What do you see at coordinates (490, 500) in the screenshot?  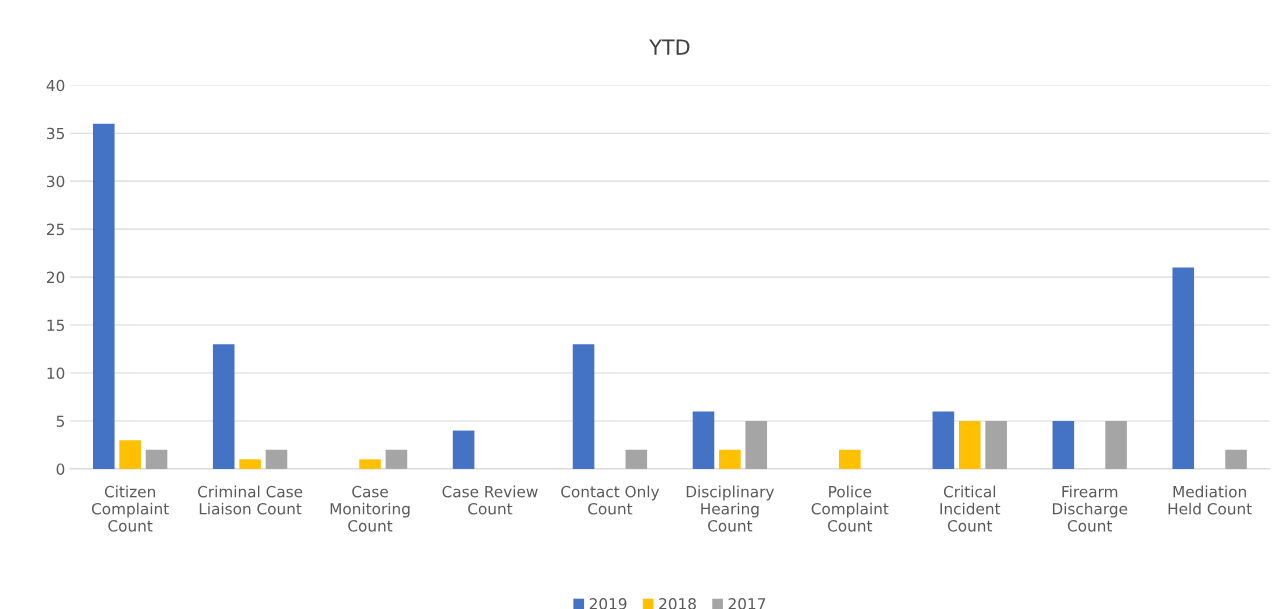 I see `x-tick-label: Case Review Count` at bounding box center [490, 500].